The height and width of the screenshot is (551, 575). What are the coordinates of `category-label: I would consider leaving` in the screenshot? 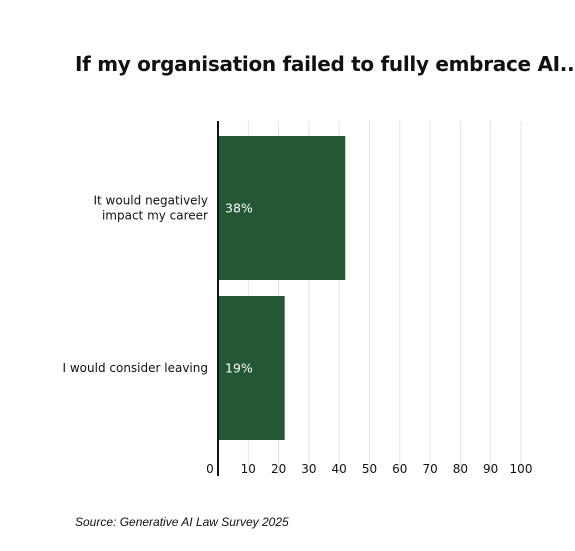 It's located at (136, 368).